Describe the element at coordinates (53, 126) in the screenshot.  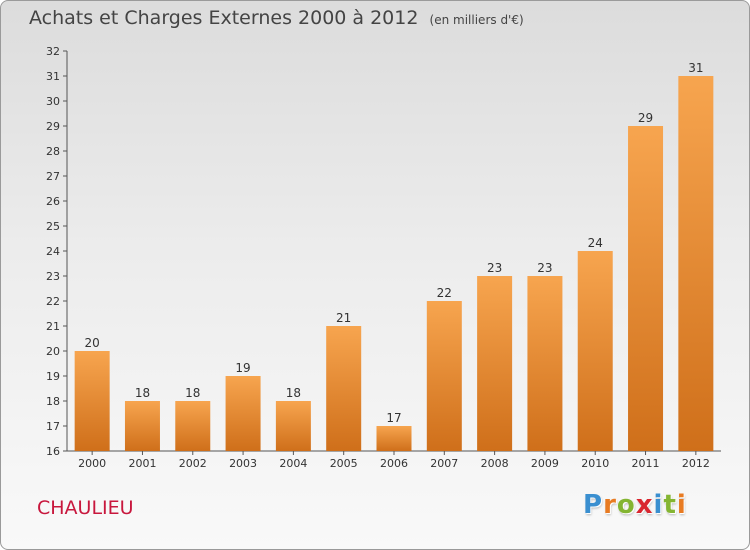
I see `y-tick-label: 29` at that location.